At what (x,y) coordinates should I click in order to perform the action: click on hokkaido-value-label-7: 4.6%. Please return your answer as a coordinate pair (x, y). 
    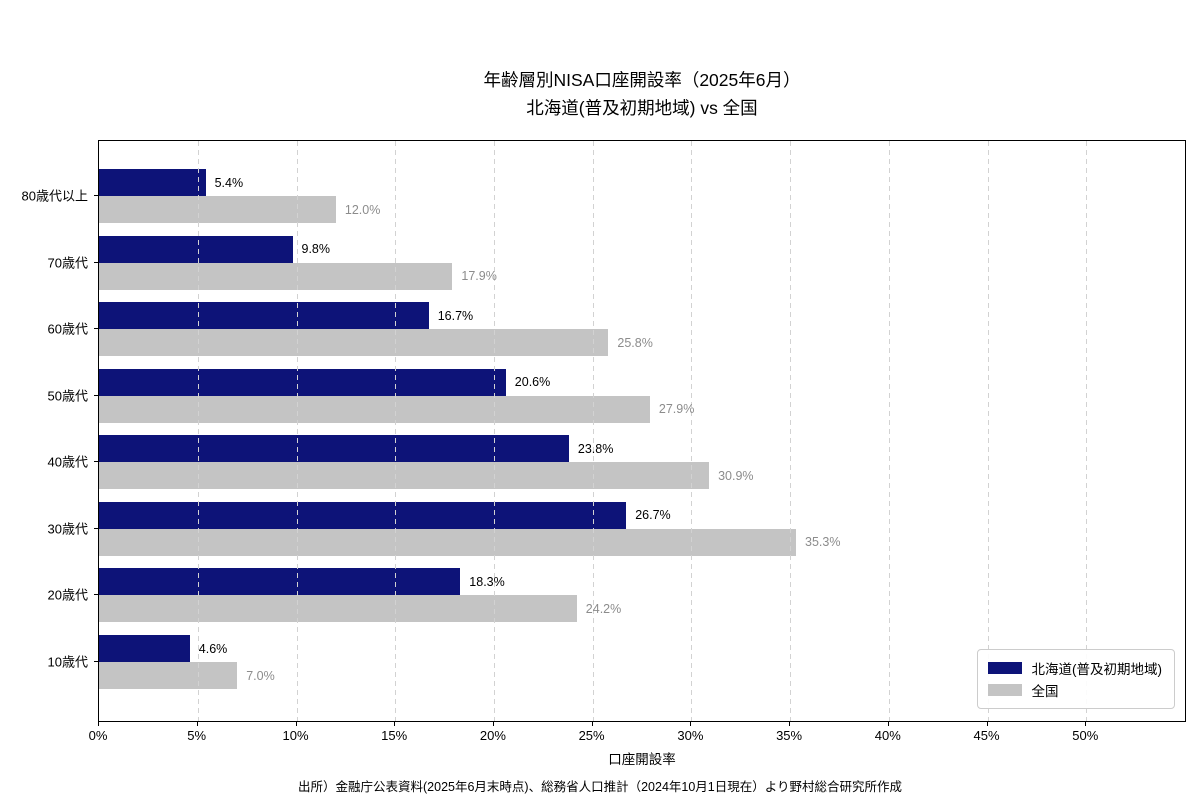
    Looking at the image, I should click on (213, 648).